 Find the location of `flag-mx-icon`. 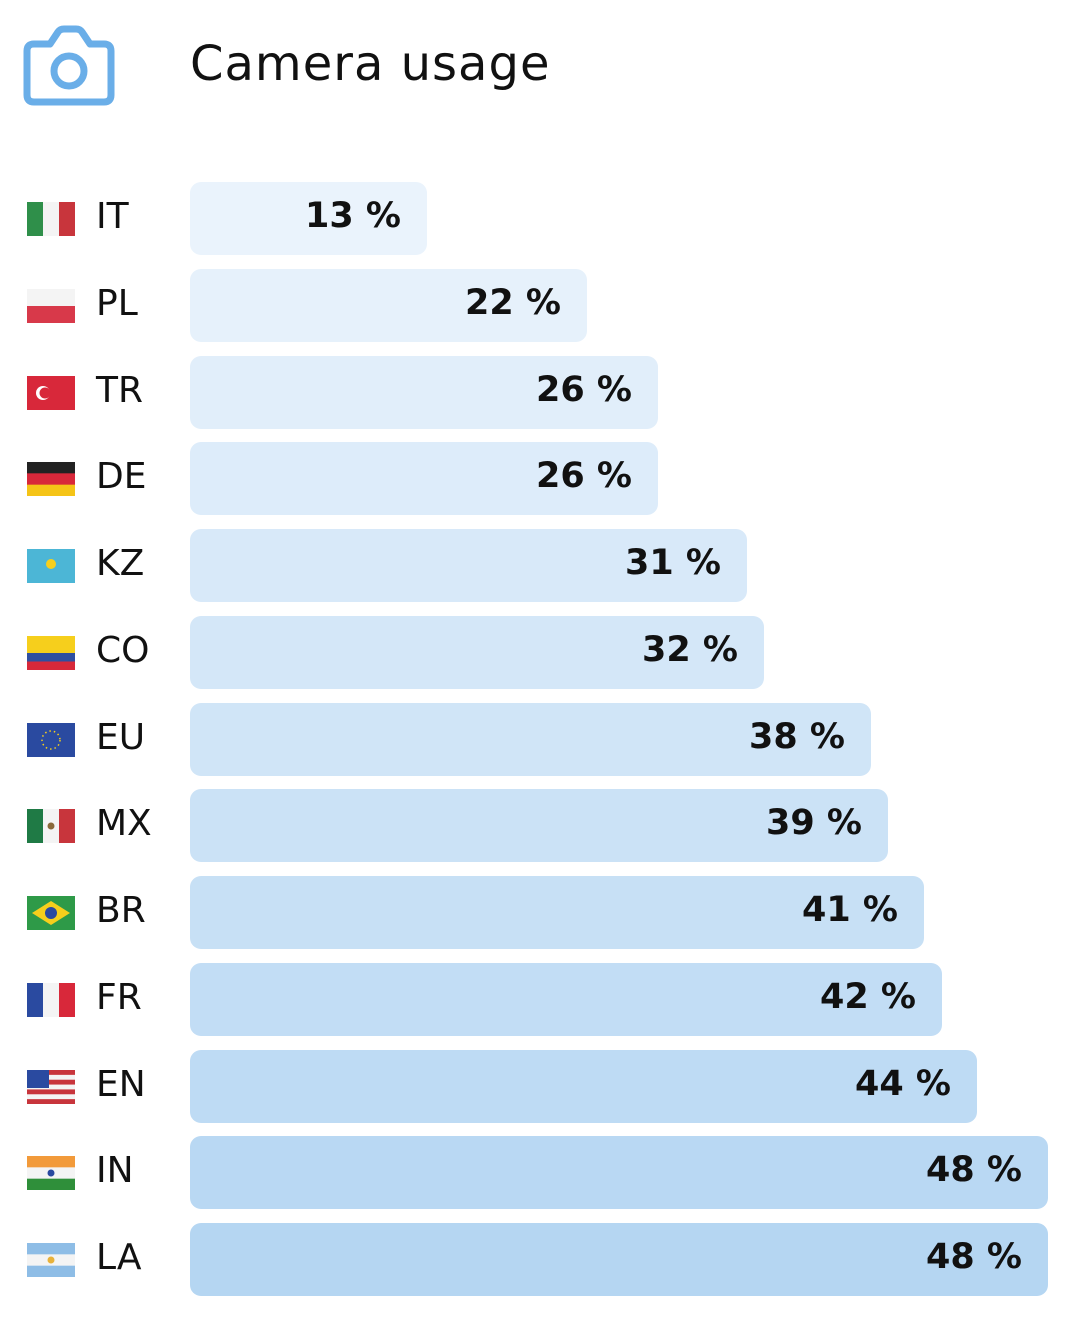

flag-mx-icon is located at coordinates (51, 826).